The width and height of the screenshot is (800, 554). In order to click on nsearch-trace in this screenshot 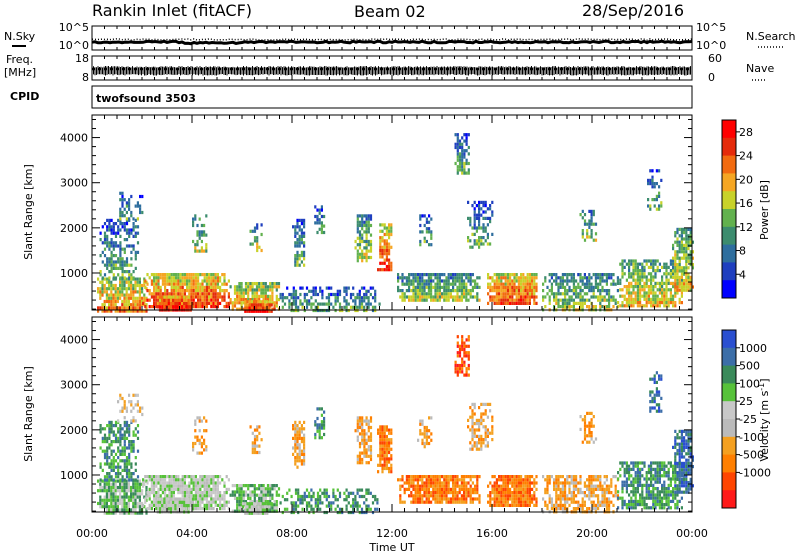, I will do `click(392, 39)`.